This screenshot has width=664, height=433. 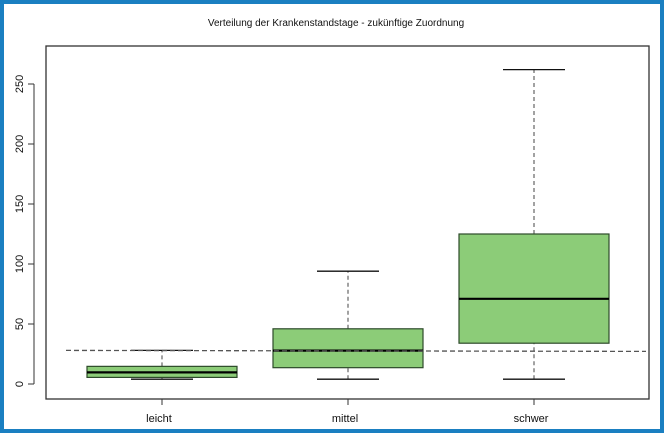 I want to click on y-tick-label: 0, so click(x=20, y=384).